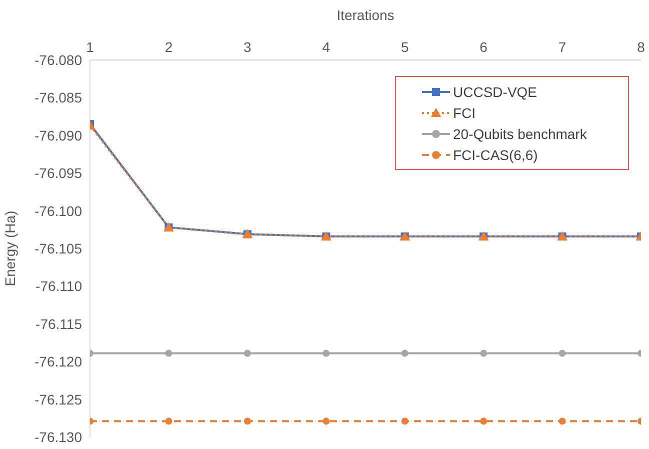  Describe the element at coordinates (58, 135) in the screenshot. I see `y-tick-label: -76.090` at that location.